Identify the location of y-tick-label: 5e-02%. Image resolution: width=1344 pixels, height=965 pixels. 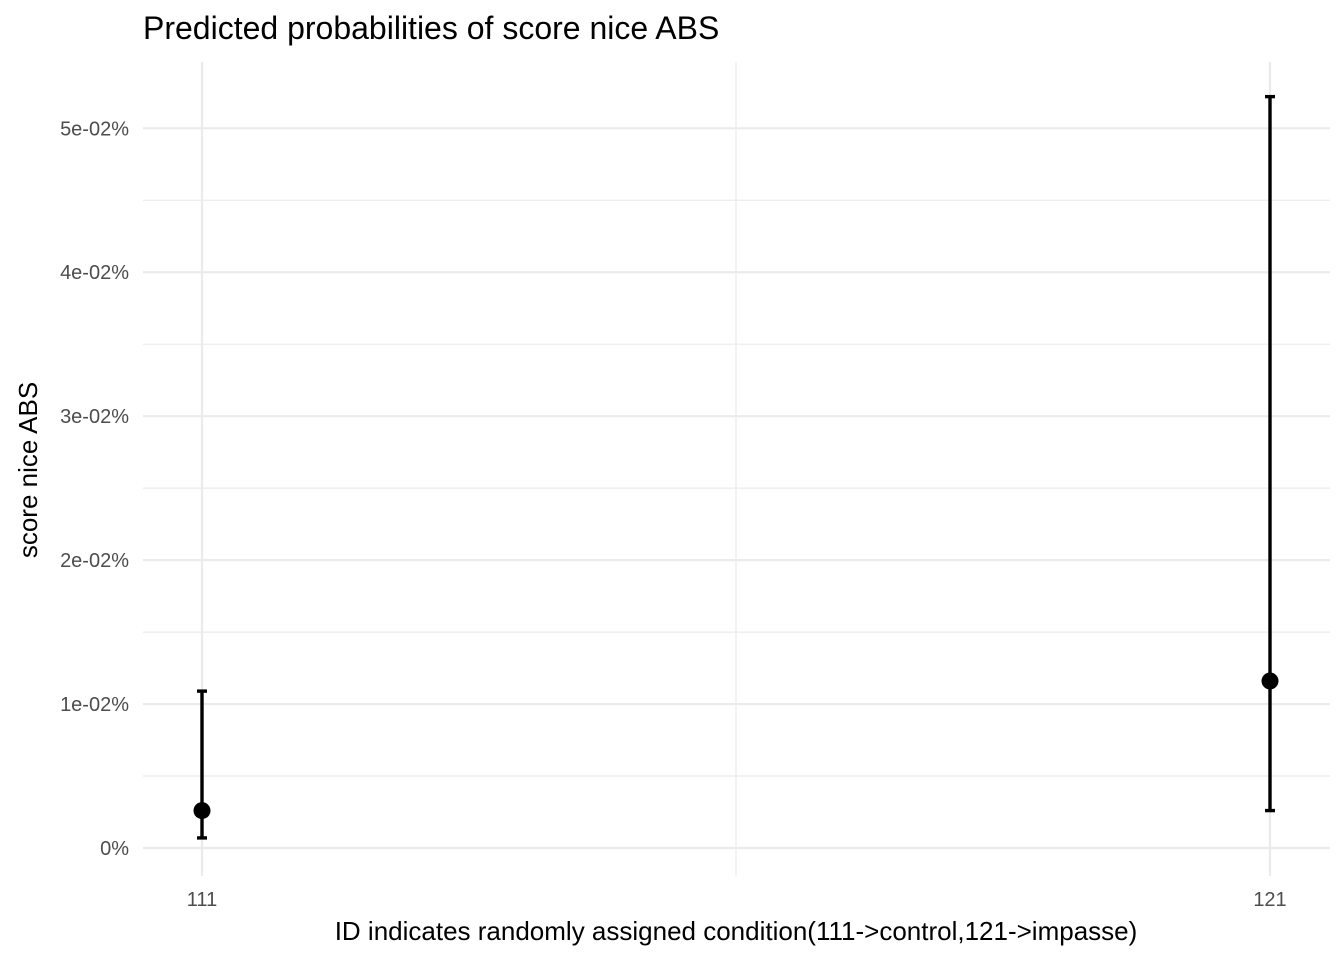
(94, 129).